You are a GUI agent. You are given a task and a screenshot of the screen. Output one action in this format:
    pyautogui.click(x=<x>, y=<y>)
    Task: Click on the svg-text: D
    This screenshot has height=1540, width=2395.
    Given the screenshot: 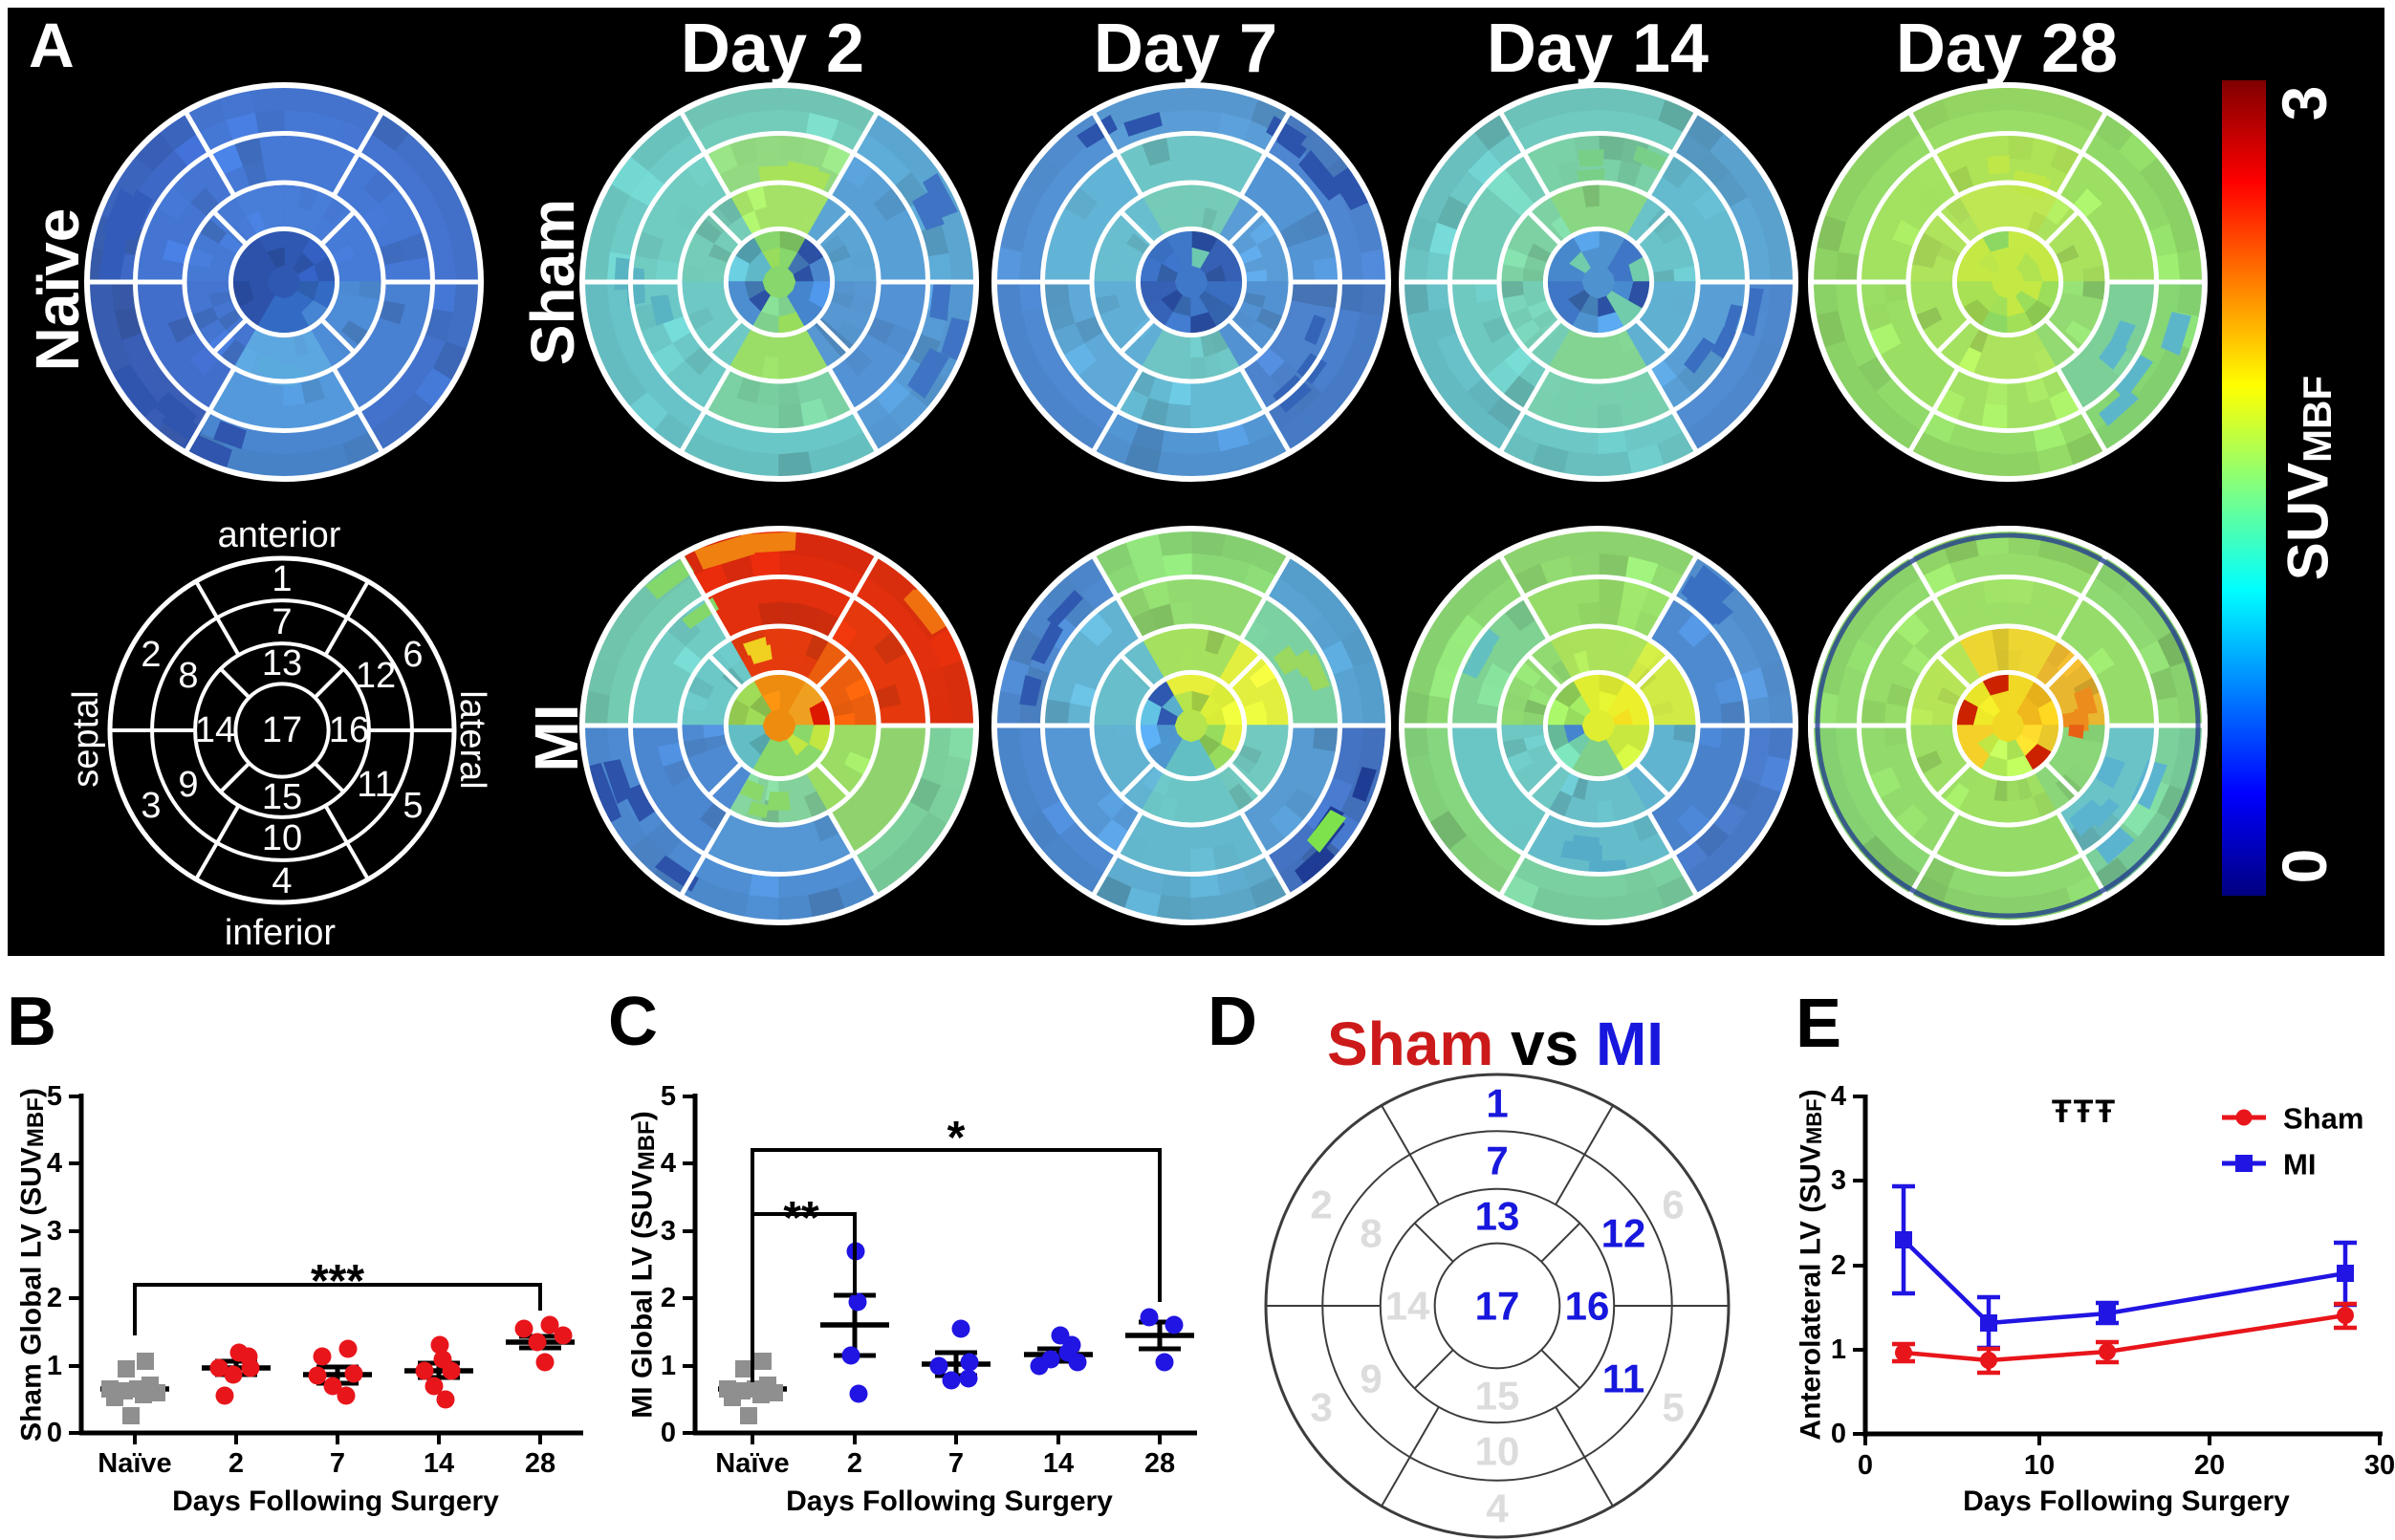 What is the action you would take?
    pyautogui.click(x=1232, y=1022)
    